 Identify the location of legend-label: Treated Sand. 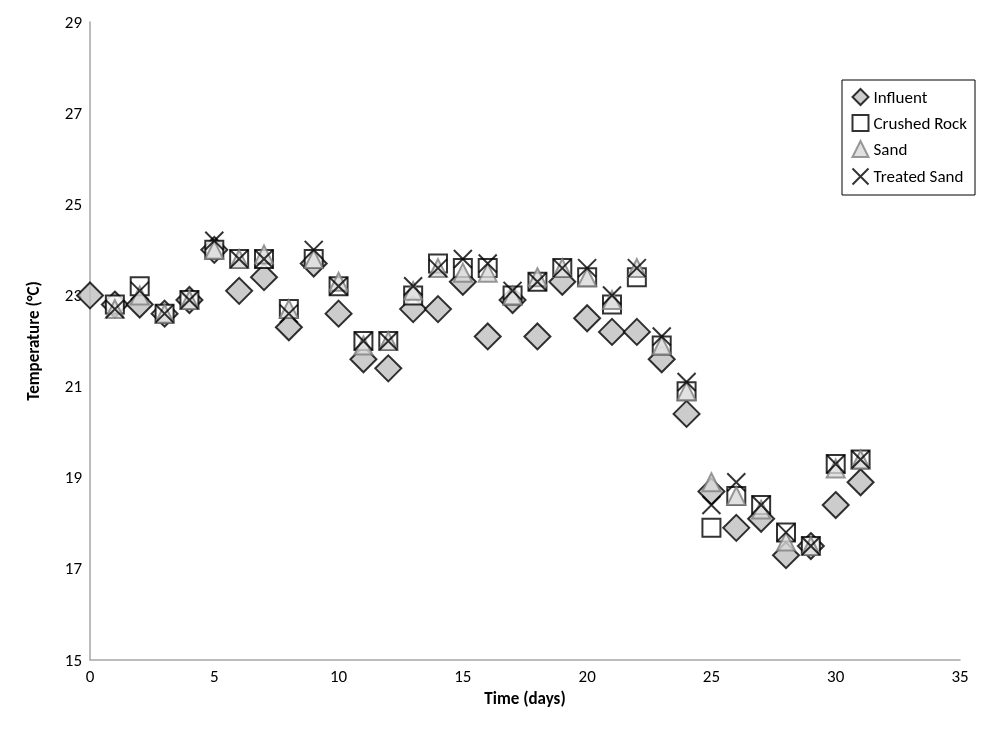
(918, 176).